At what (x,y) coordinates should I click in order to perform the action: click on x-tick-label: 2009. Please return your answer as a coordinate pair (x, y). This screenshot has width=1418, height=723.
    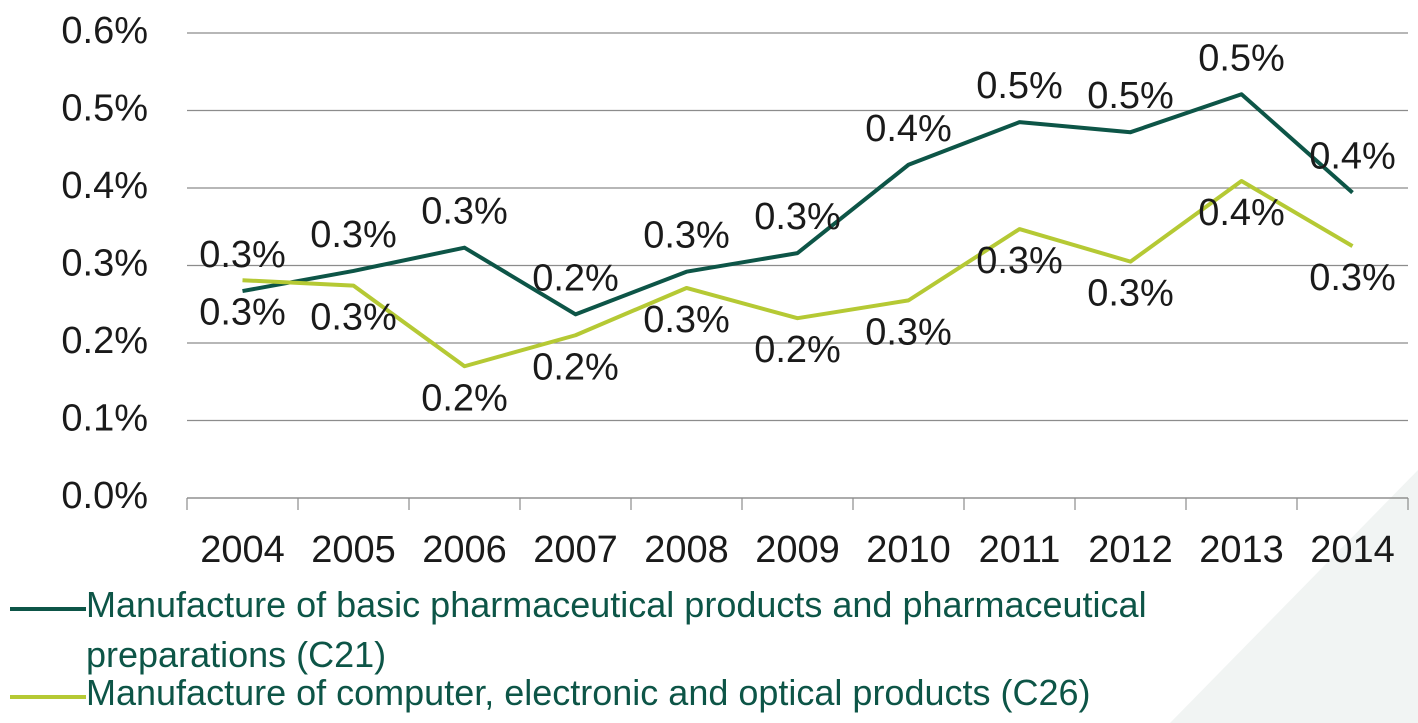
    Looking at the image, I should click on (797, 550).